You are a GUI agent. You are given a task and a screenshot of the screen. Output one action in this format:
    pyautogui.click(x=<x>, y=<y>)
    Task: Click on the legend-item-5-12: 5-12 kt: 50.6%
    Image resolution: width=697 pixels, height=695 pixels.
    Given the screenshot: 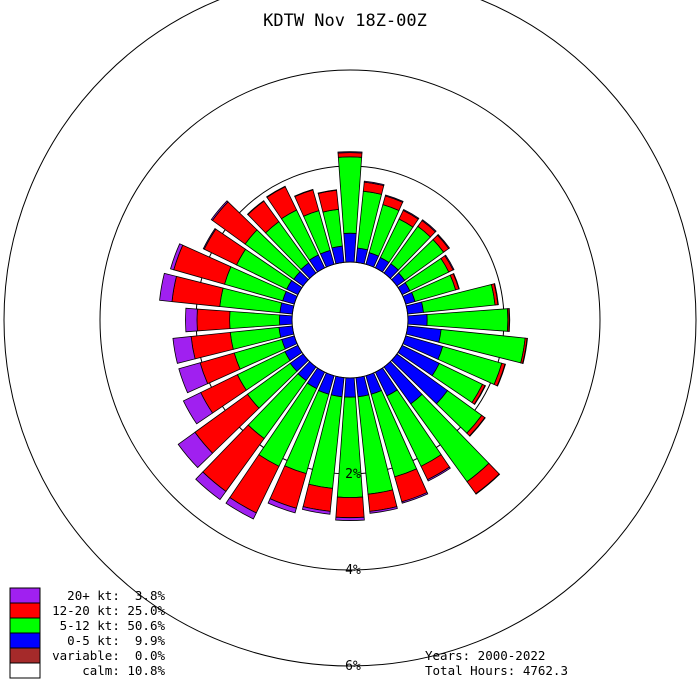 What is the action you would take?
    pyautogui.click(x=87, y=625)
    